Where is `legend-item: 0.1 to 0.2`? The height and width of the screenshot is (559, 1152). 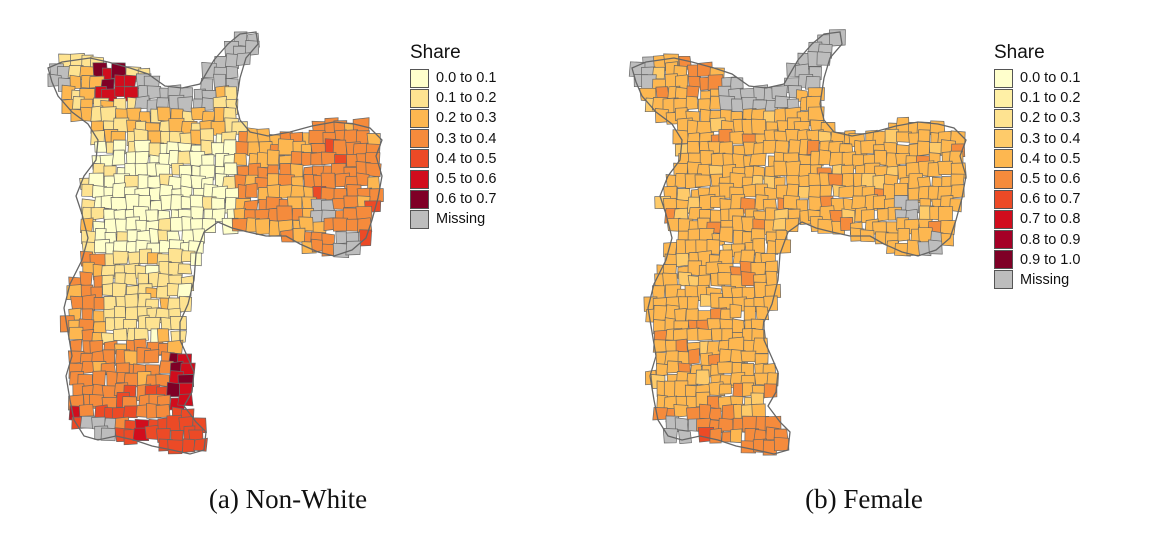 legend-item: 0.1 to 0.2 is located at coordinates (453, 98).